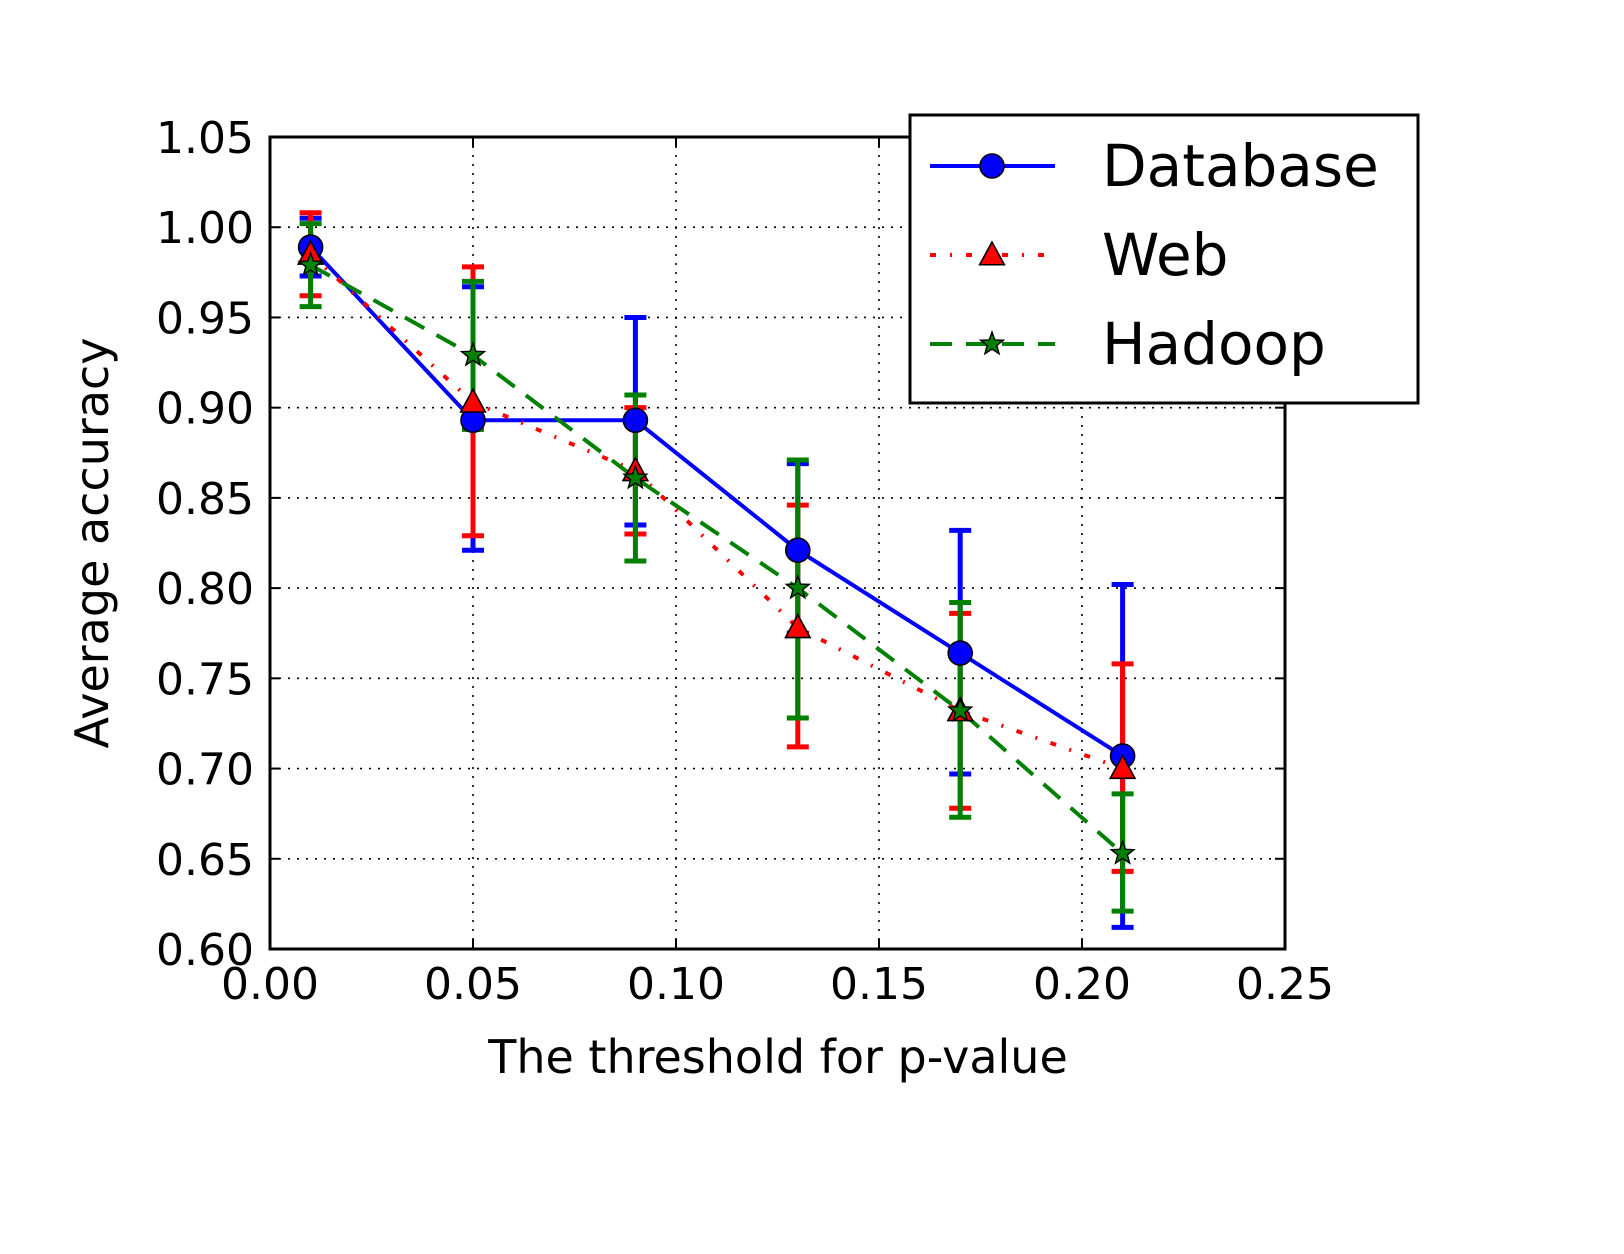 The image size is (1624, 1254). I want to click on x-axis-title: The threshold for p-value, so click(777, 1057).